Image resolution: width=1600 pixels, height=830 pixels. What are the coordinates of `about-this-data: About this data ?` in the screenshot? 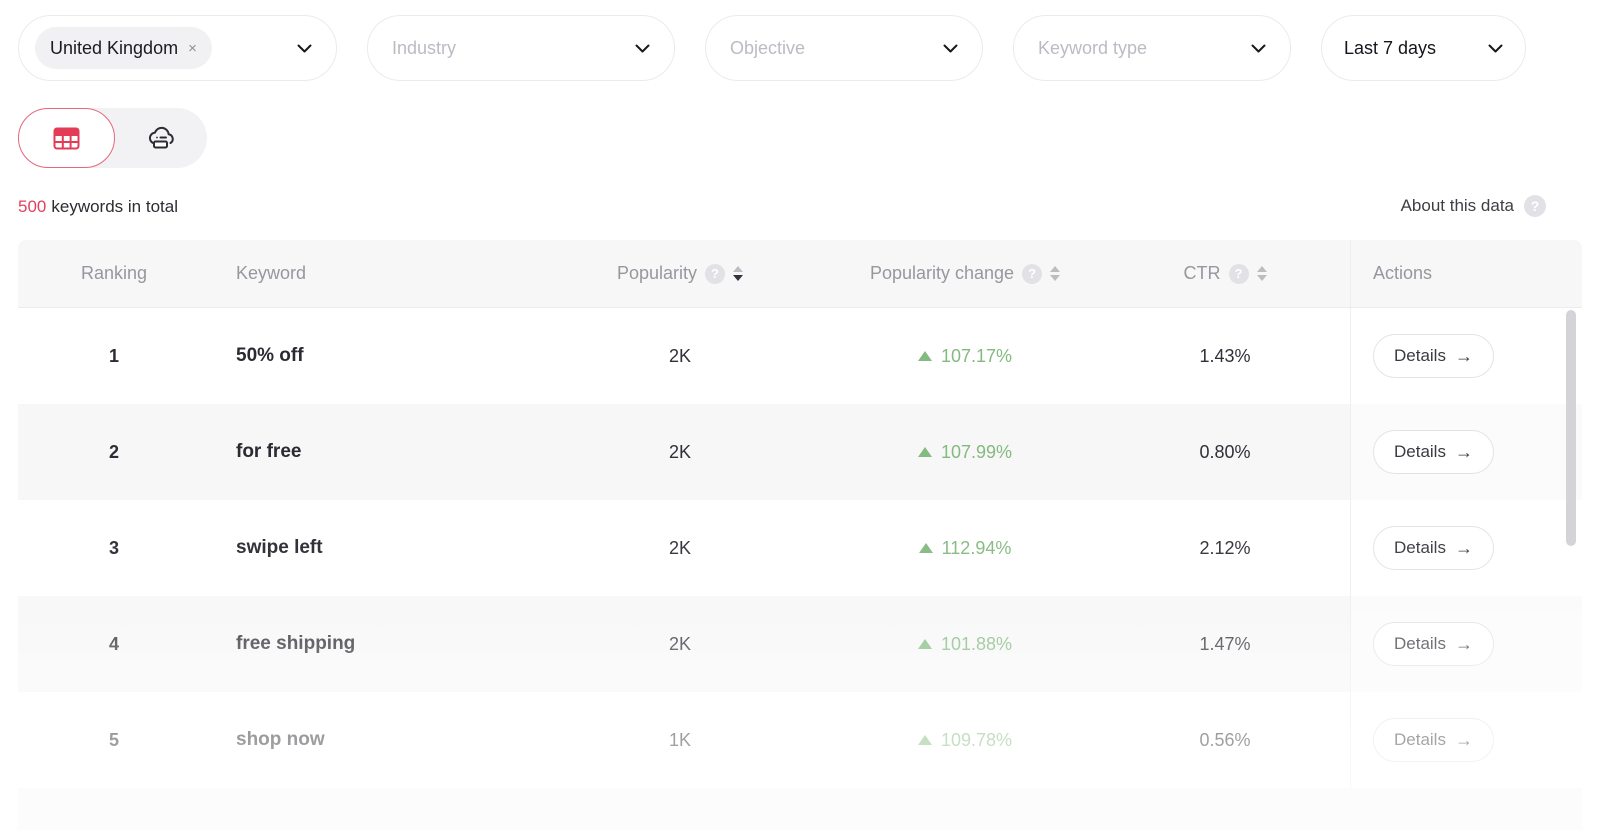 It's located at (1473, 206).